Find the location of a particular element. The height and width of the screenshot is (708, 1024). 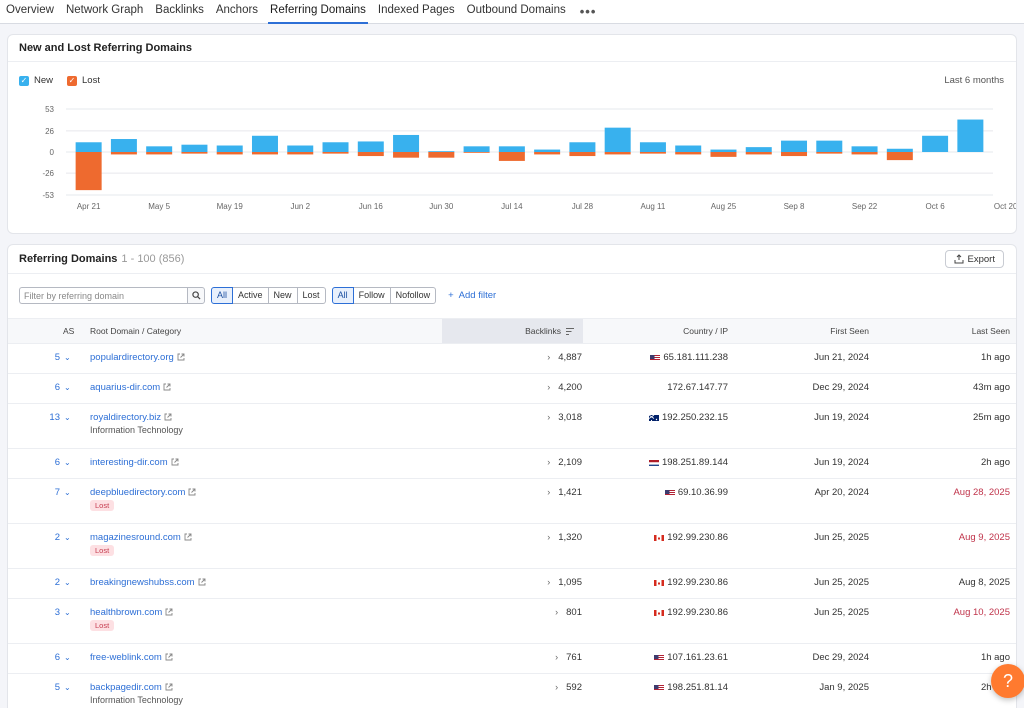

follow-filter-all: All is located at coordinates (342, 295).